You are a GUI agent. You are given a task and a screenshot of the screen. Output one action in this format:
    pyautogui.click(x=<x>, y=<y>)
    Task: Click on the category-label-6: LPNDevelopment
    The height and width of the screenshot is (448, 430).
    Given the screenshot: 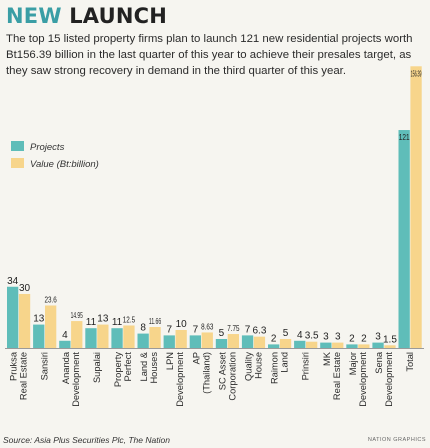 What is the action you would take?
    pyautogui.click(x=175, y=379)
    